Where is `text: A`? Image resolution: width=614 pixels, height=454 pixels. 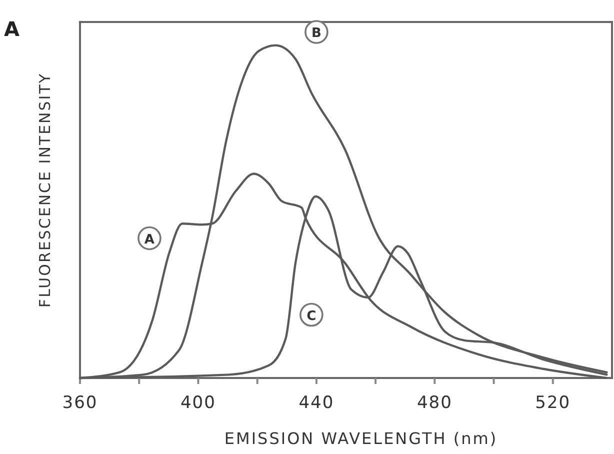
text: A is located at coordinates (12, 29).